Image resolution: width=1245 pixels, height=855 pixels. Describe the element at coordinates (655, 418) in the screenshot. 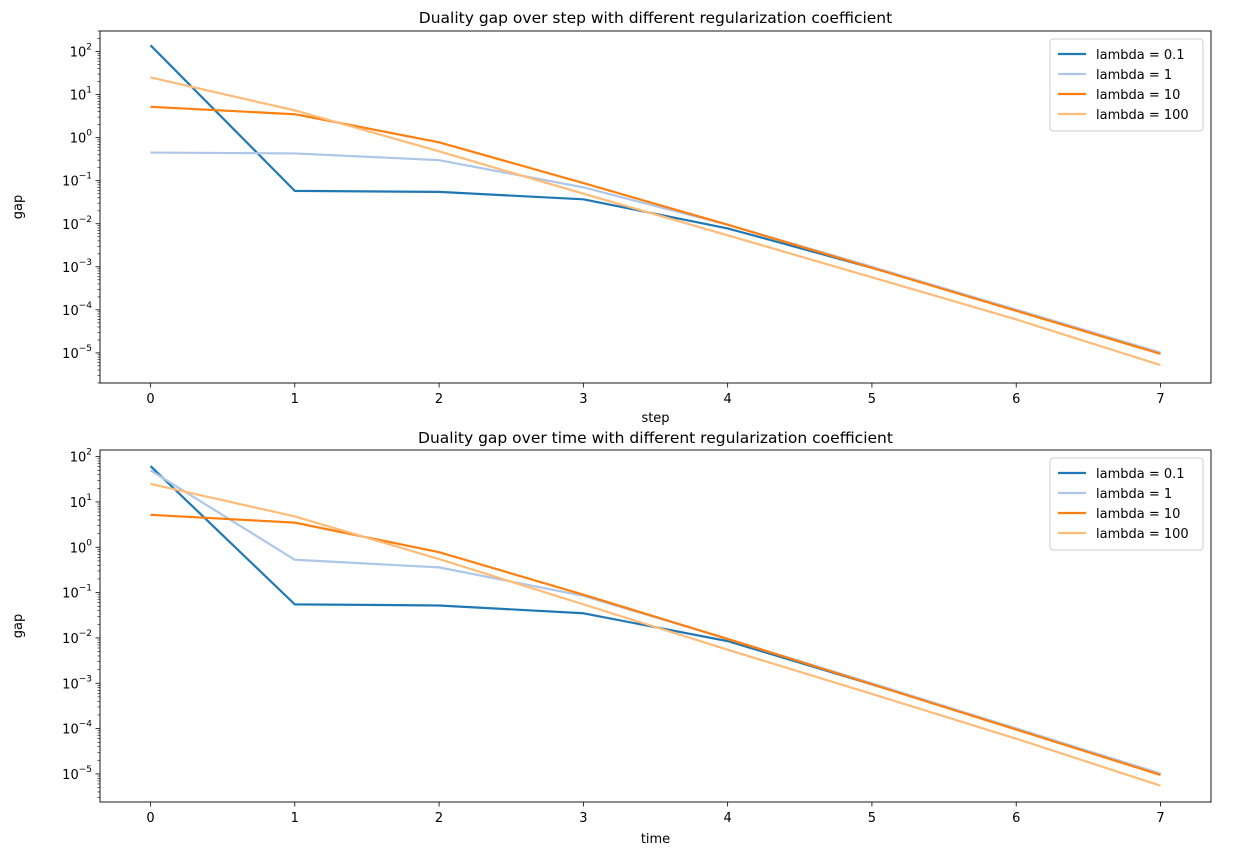

I see `x-axis-label: step` at that location.